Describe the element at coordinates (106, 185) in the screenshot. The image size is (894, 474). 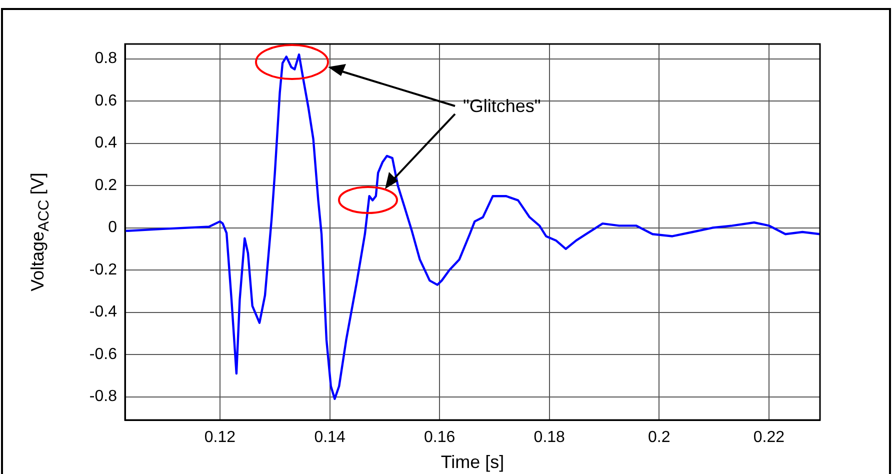
I see `y-tick-label: 0.2` at that location.